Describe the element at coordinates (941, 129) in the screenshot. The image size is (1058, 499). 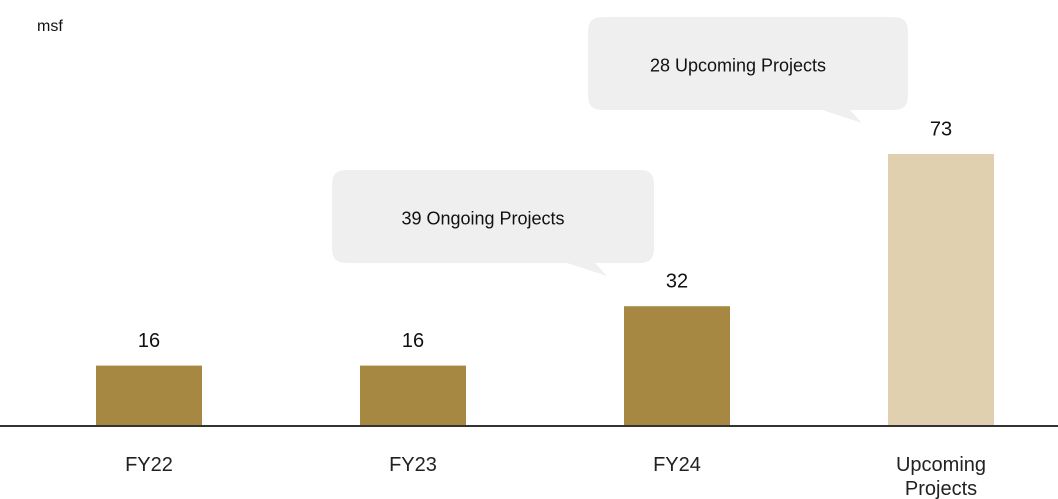
I see `value-label: 73` at that location.